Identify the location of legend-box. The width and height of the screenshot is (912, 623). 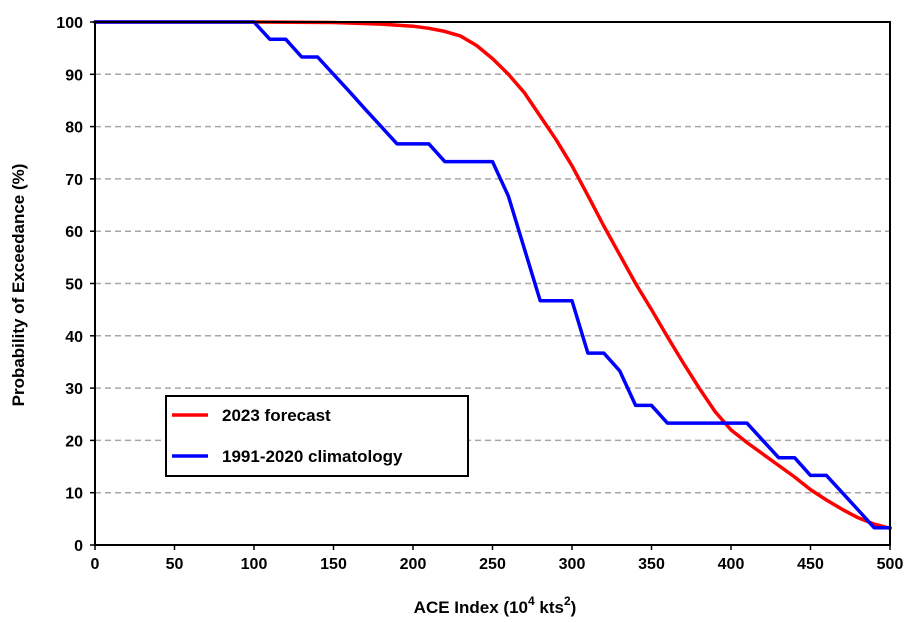
(317, 436).